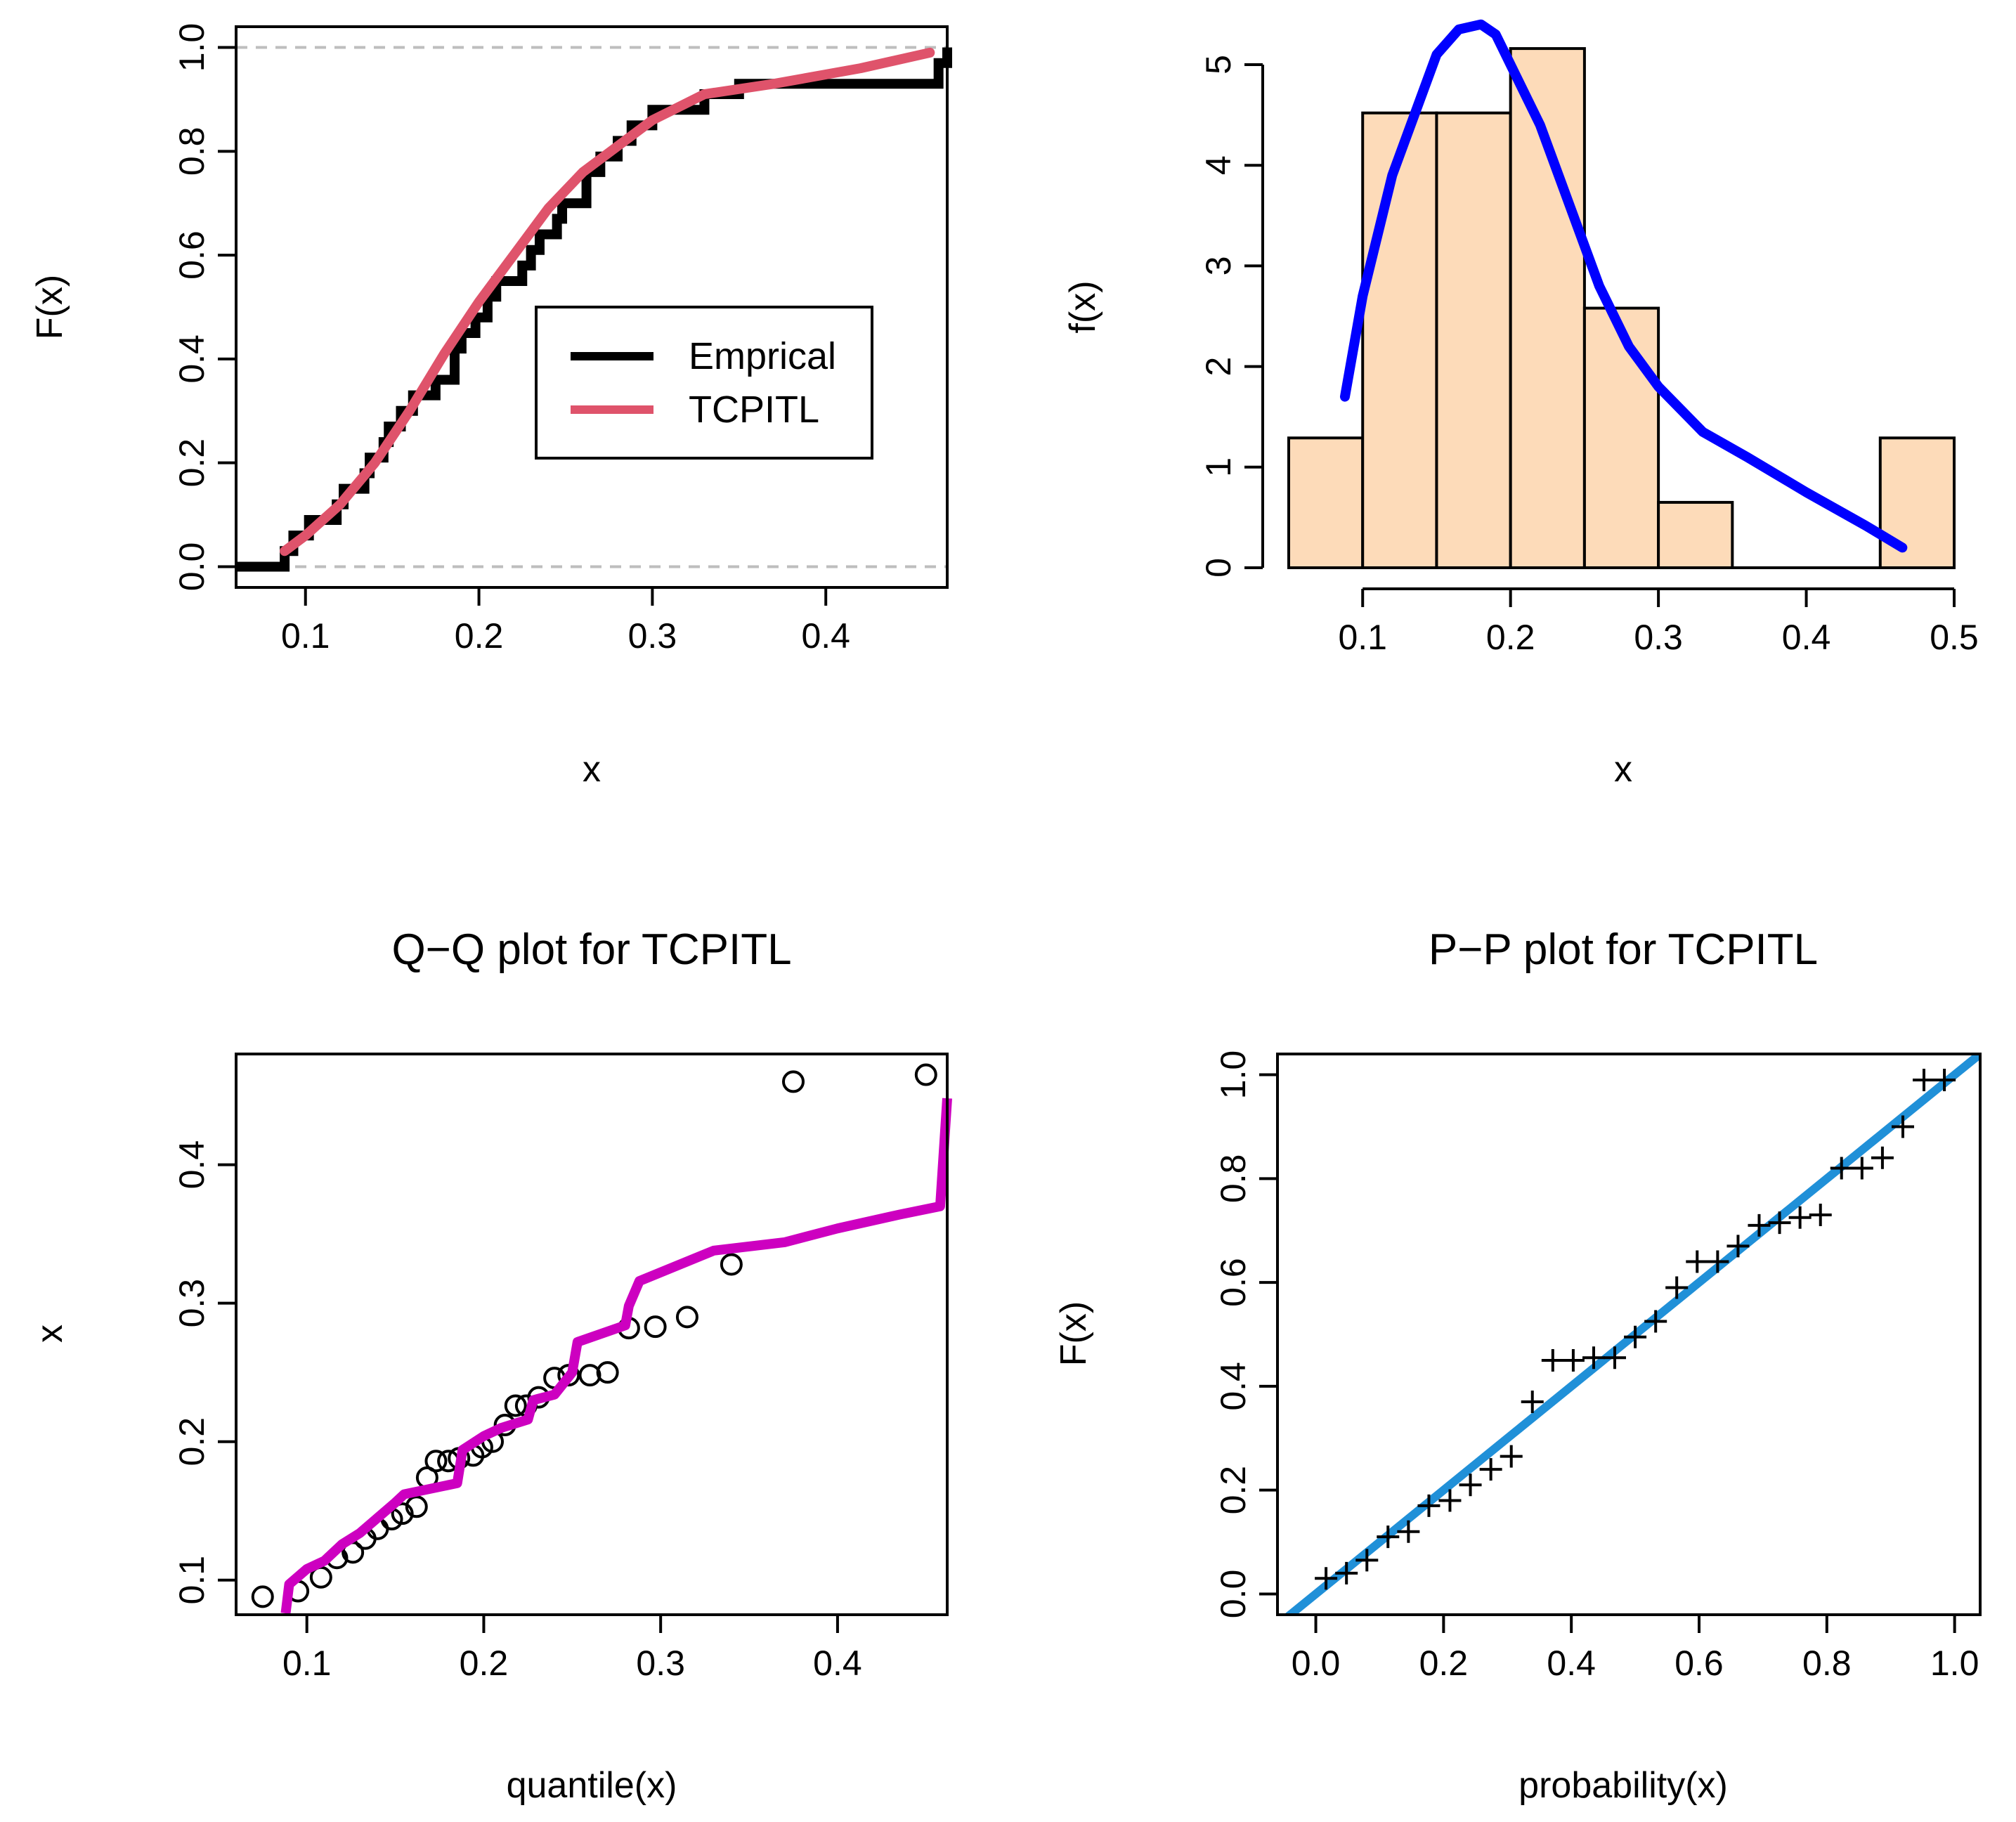 The image size is (2016, 1822). What do you see at coordinates (591, 949) in the screenshot?
I see `qq-plot-title: Q−Q plot for TCPITL` at bounding box center [591, 949].